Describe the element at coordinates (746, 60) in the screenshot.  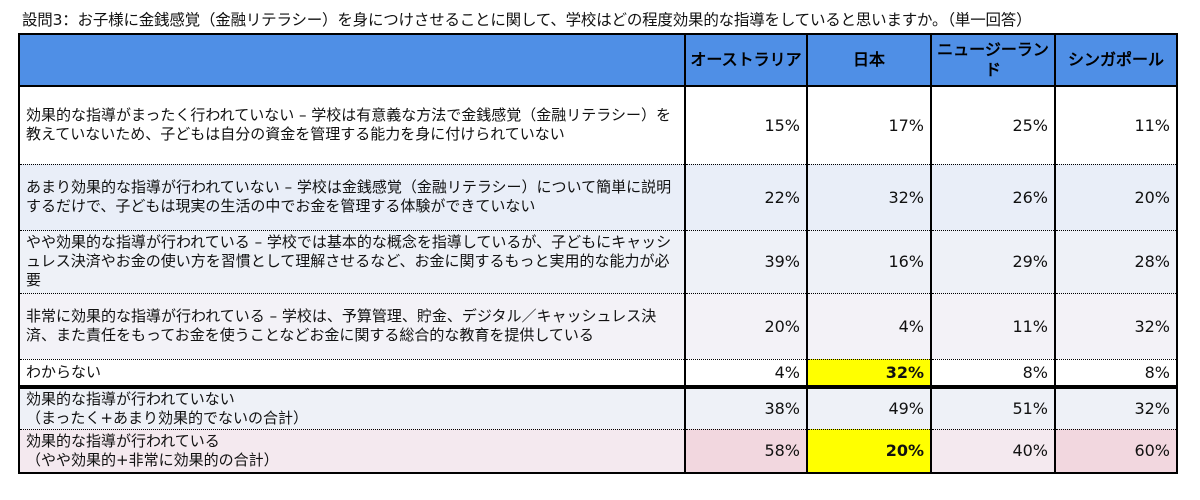
I see `header-australia: オーストラリア` at that location.